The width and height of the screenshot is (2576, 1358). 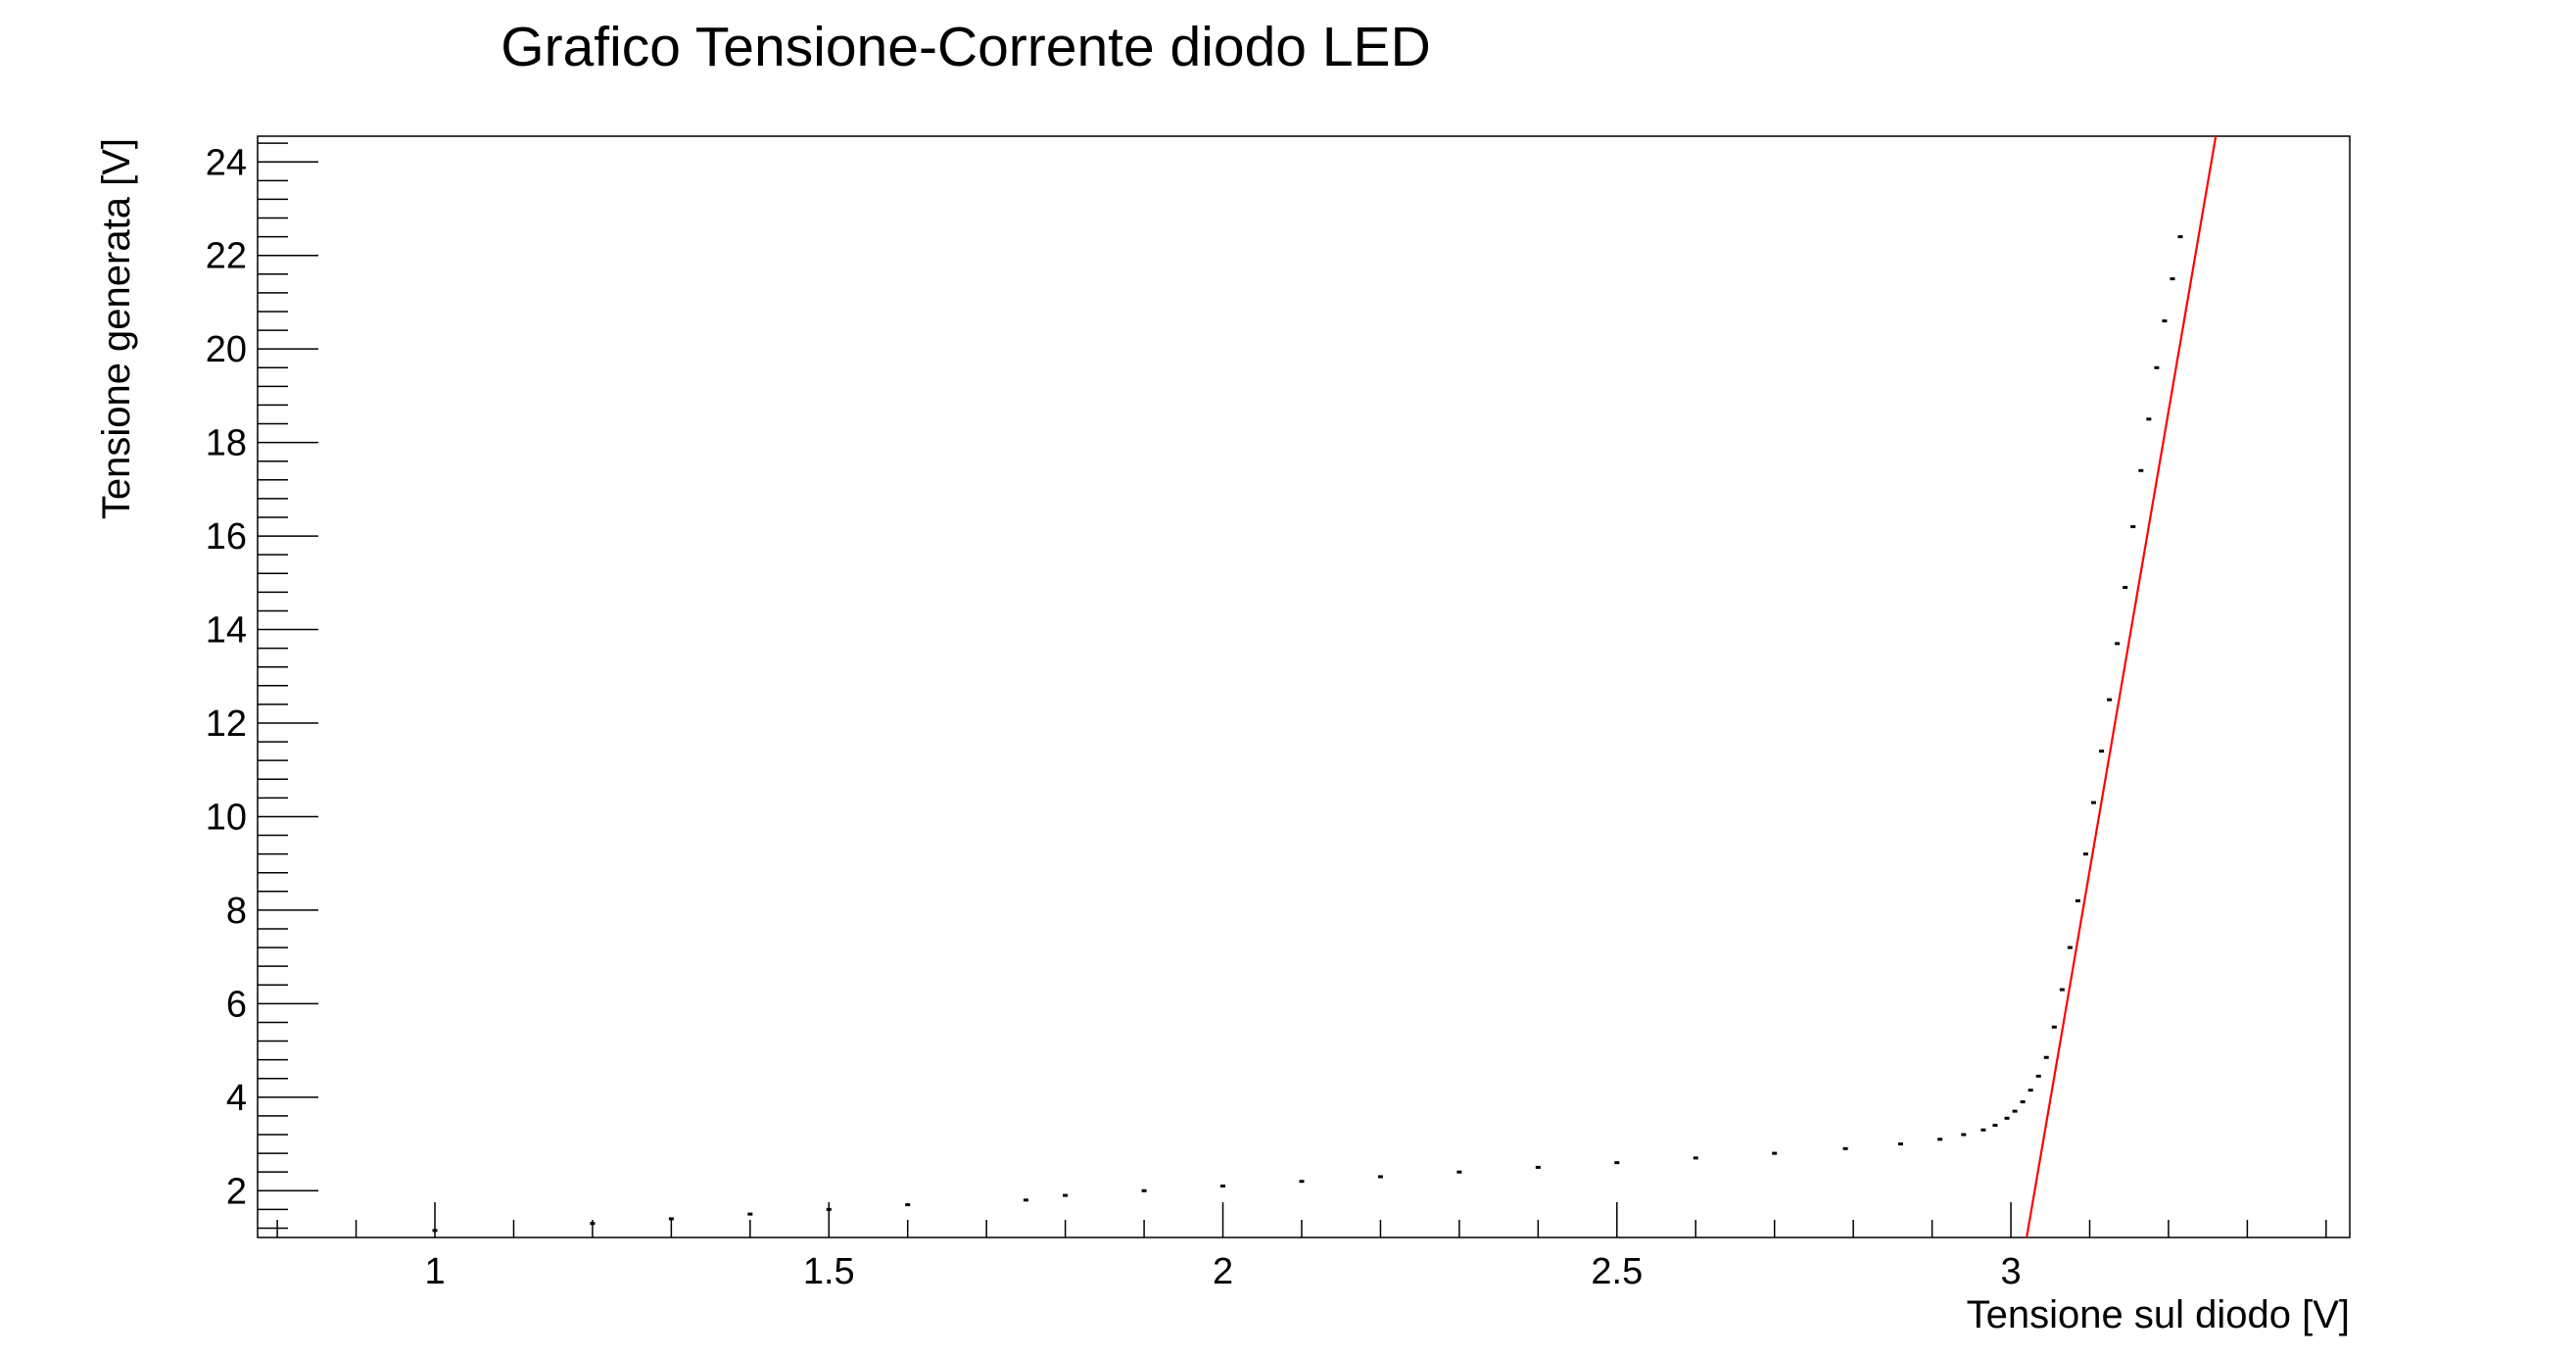 What do you see at coordinates (237, 1191) in the screenshot?
I see `y-tick-label: 2` at bounding box center [237, 1191].